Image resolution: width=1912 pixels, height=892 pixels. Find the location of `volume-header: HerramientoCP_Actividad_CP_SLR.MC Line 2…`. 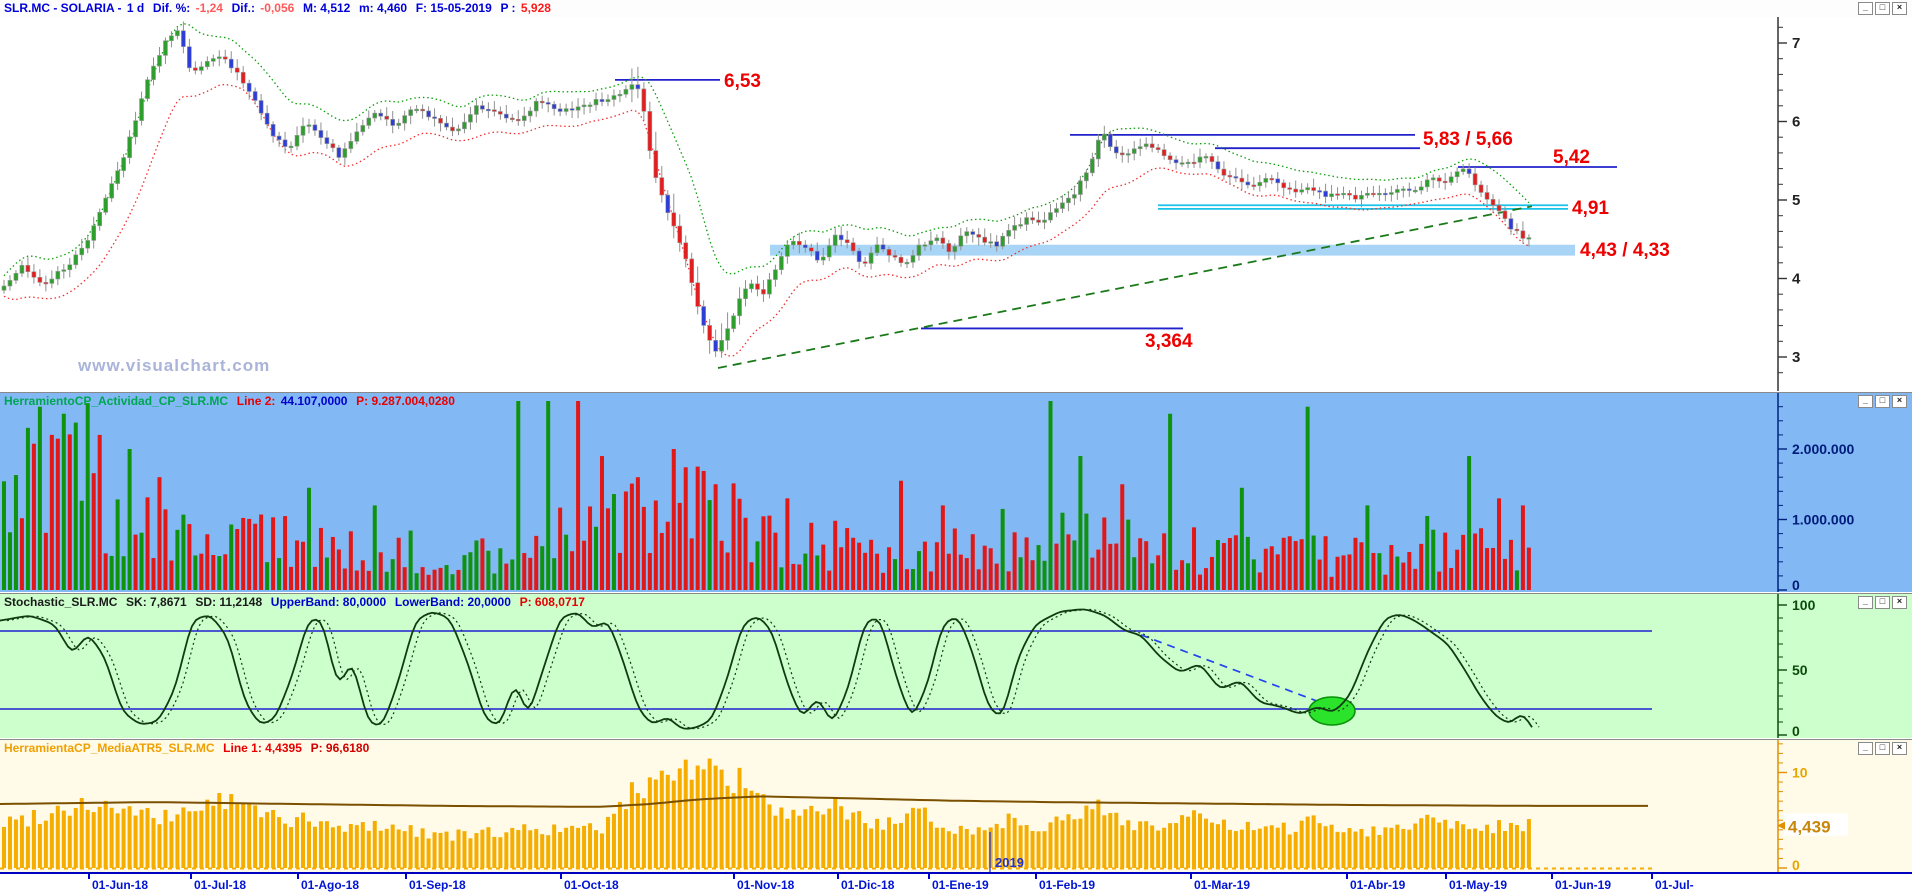

volume-header: HerramientoCP_Actividad_CP_SLR.MC Line 2… is located at coordinates (230, 401).